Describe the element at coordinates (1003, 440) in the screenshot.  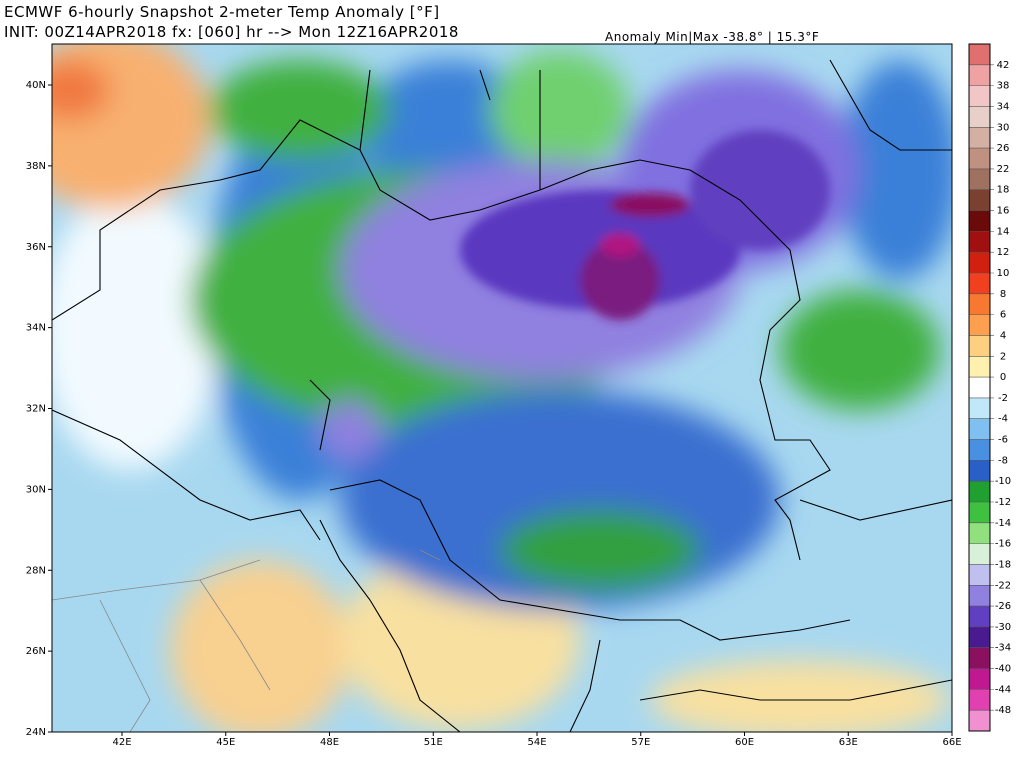
I see `colorbar-label: -6` at that location.